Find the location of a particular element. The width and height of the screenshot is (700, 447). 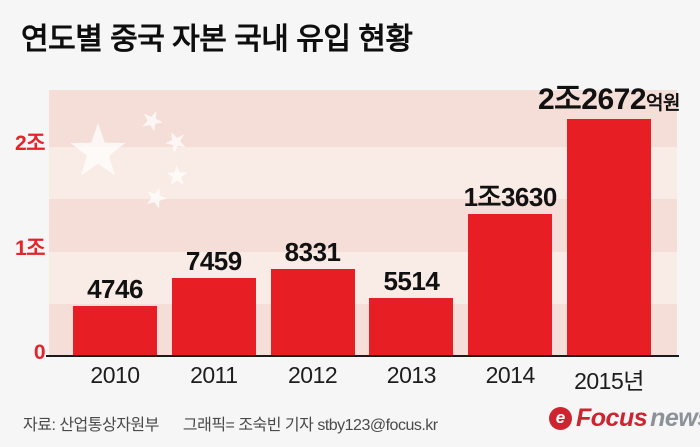

x-axis-line is located at coordinates (362, 356).